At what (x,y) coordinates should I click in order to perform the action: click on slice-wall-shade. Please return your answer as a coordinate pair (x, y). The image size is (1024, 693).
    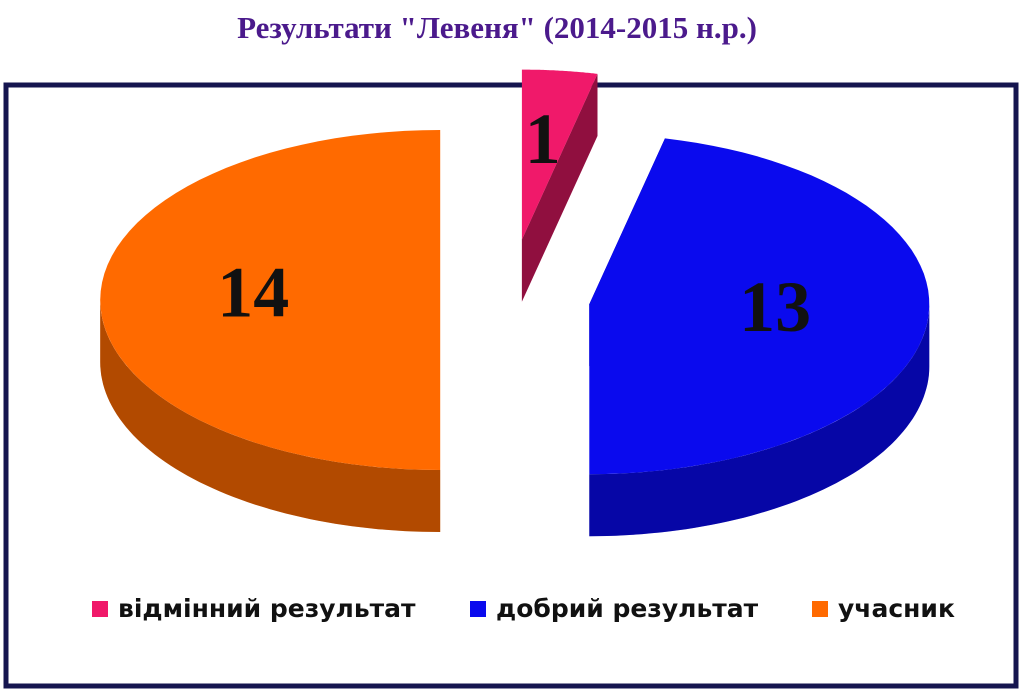
    Looking at the image, I should click on (559, 187).